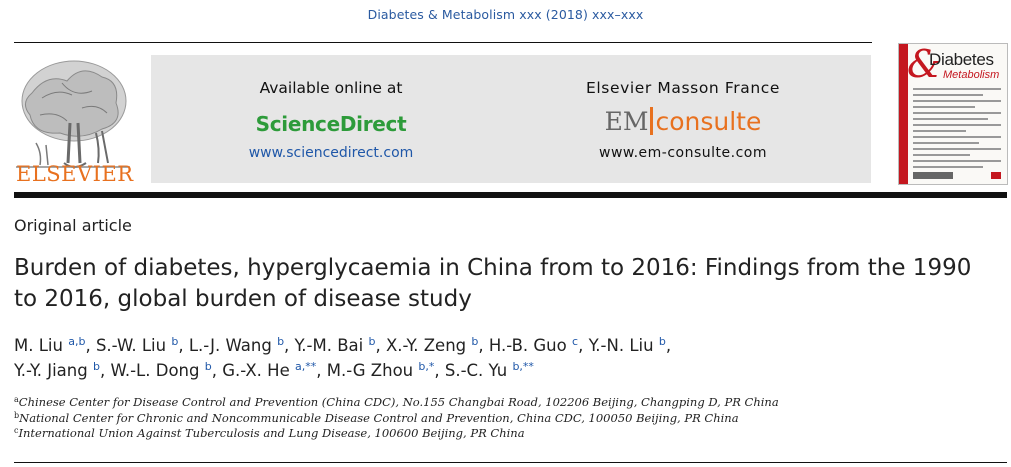 The height and width of the screenshot is (467, 1011). Describe the element at coordinates (329, 345) in the screenshot. I see `author-name: Y.-M. Bai` at that location.